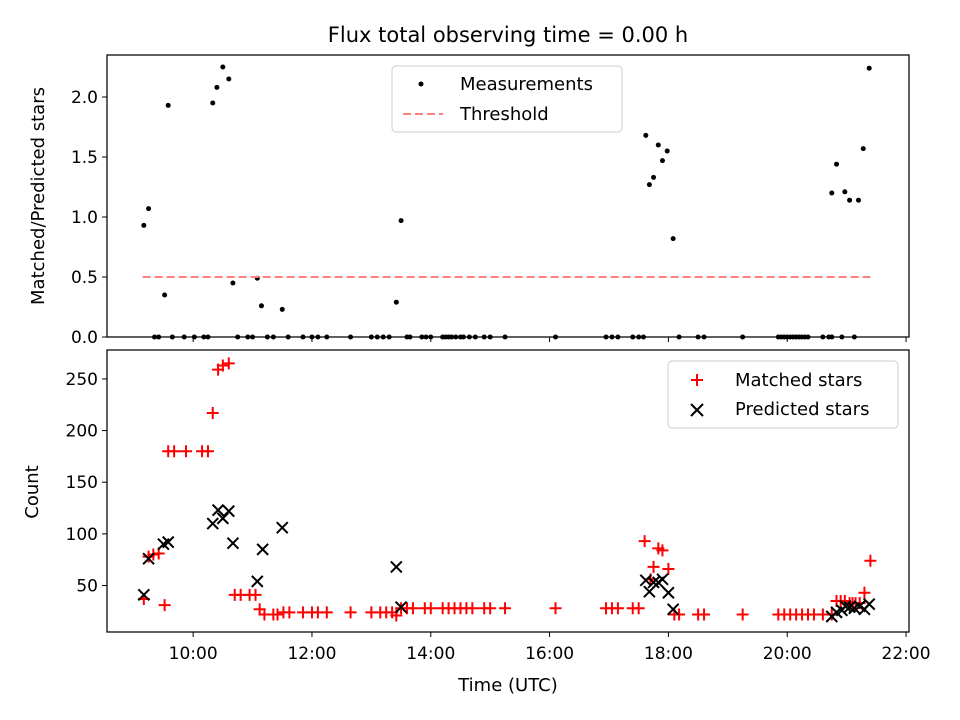 The image size is (960, 720). Describe the element at coordinates (84, 158) in the screenshot. I see `y-tick-label: 1.5` at that location.